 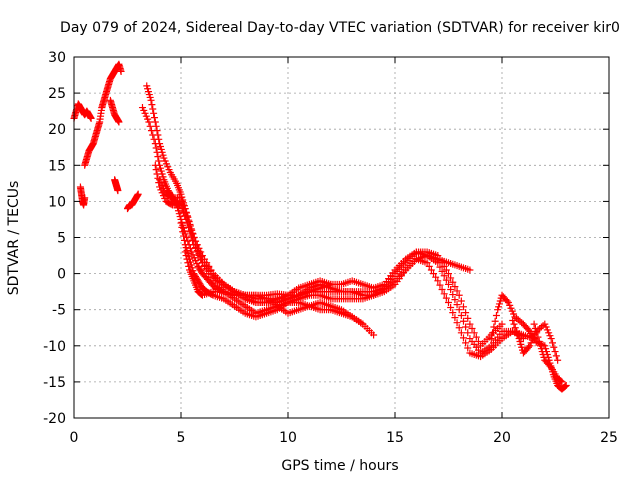 I want to click on y-tick-label: 20, so click(x=57, y=130).